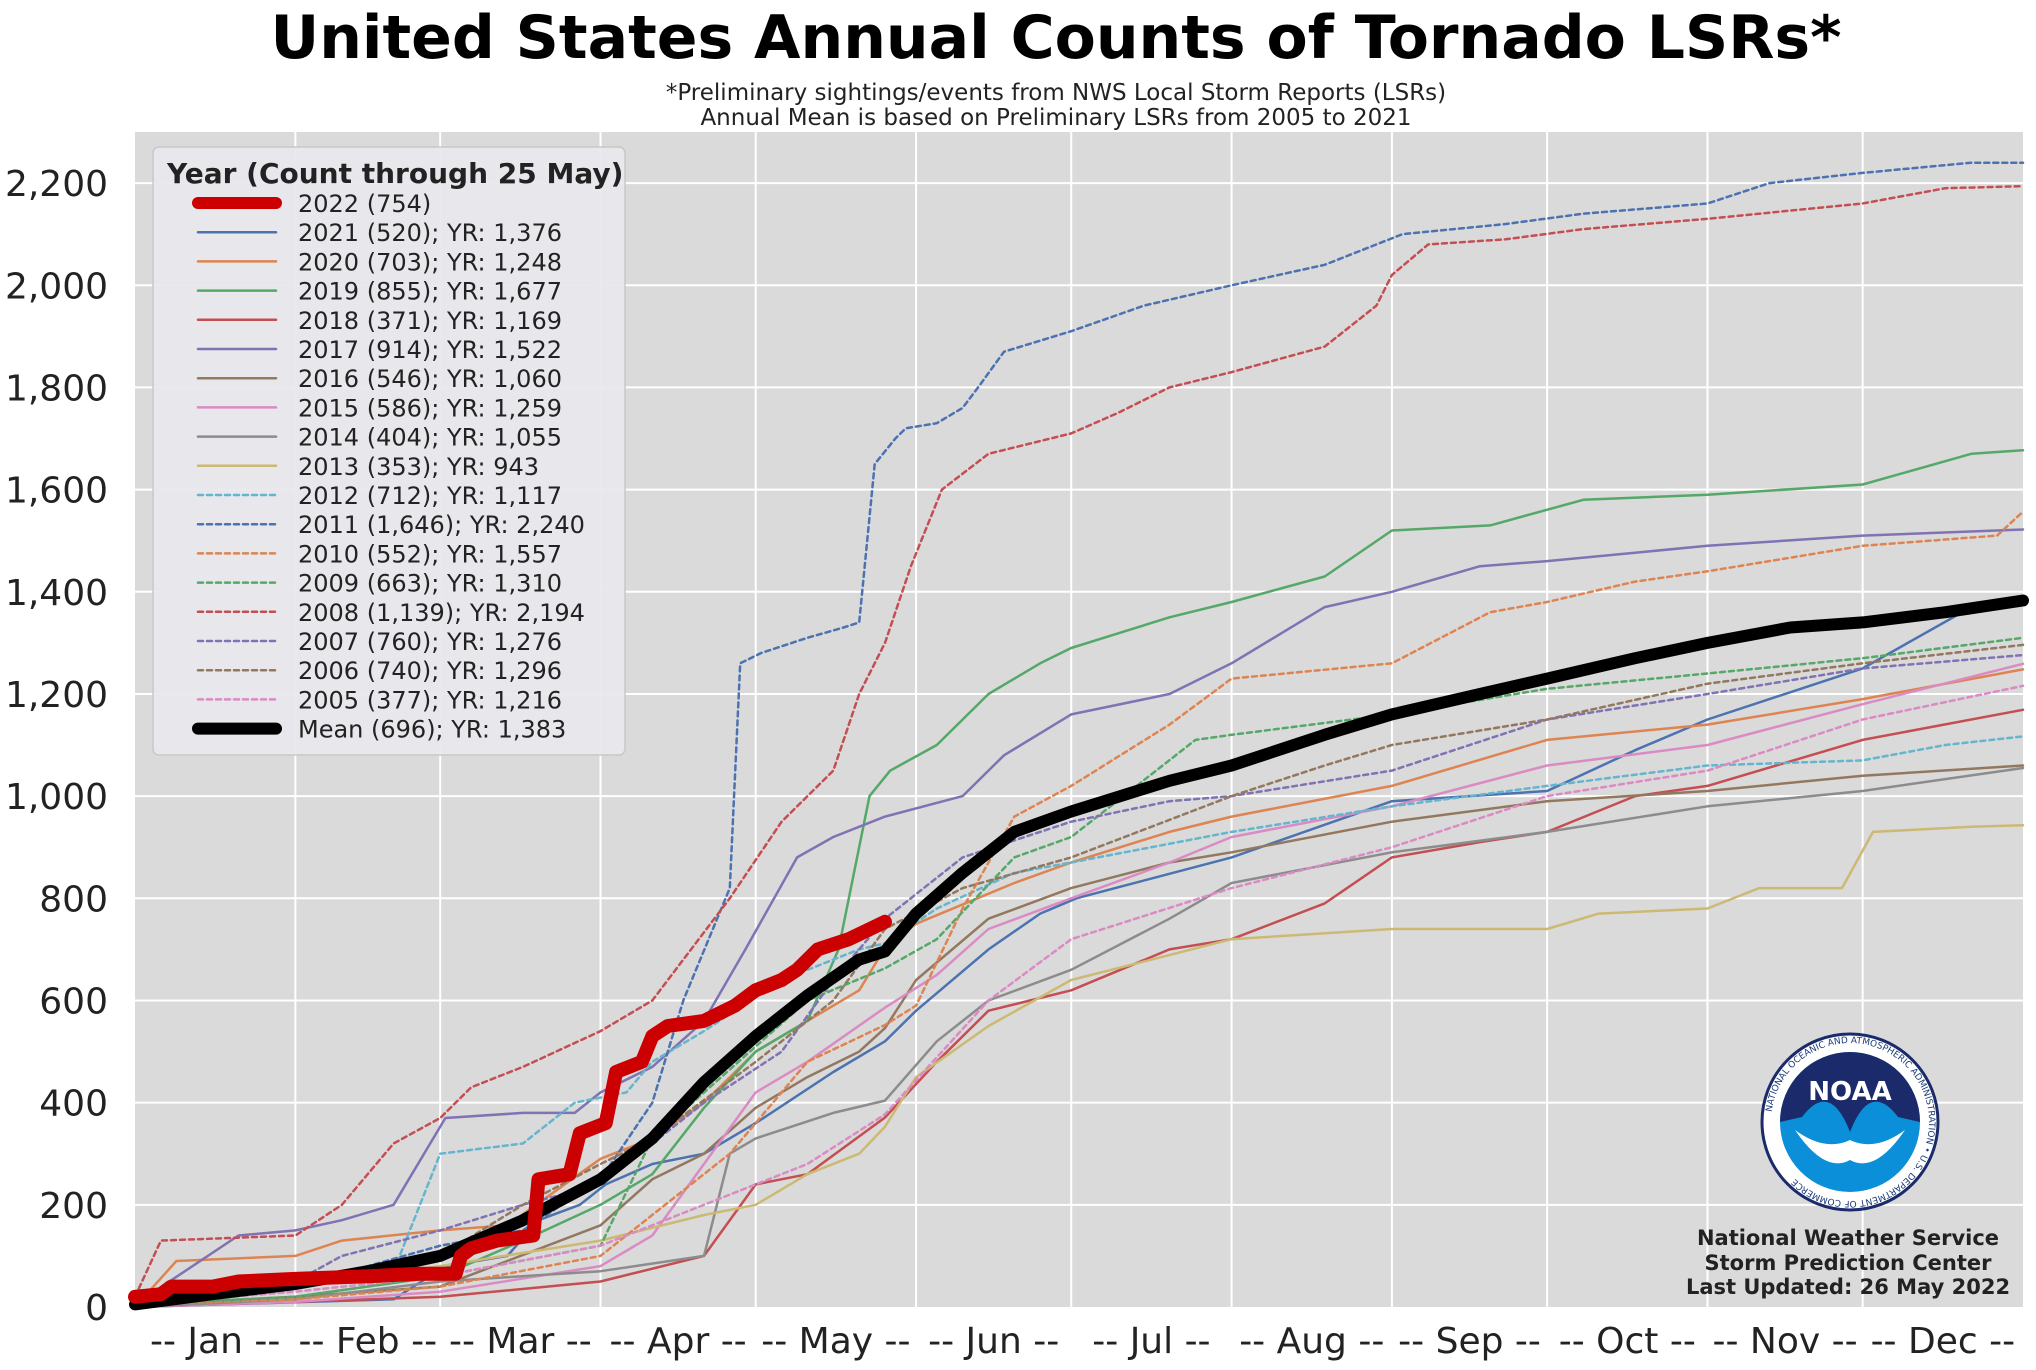  Describe the element at coordinates (430, 408) in the screenshot. I see `legend-label: 2015 (586); YR: 1,259` at that location.